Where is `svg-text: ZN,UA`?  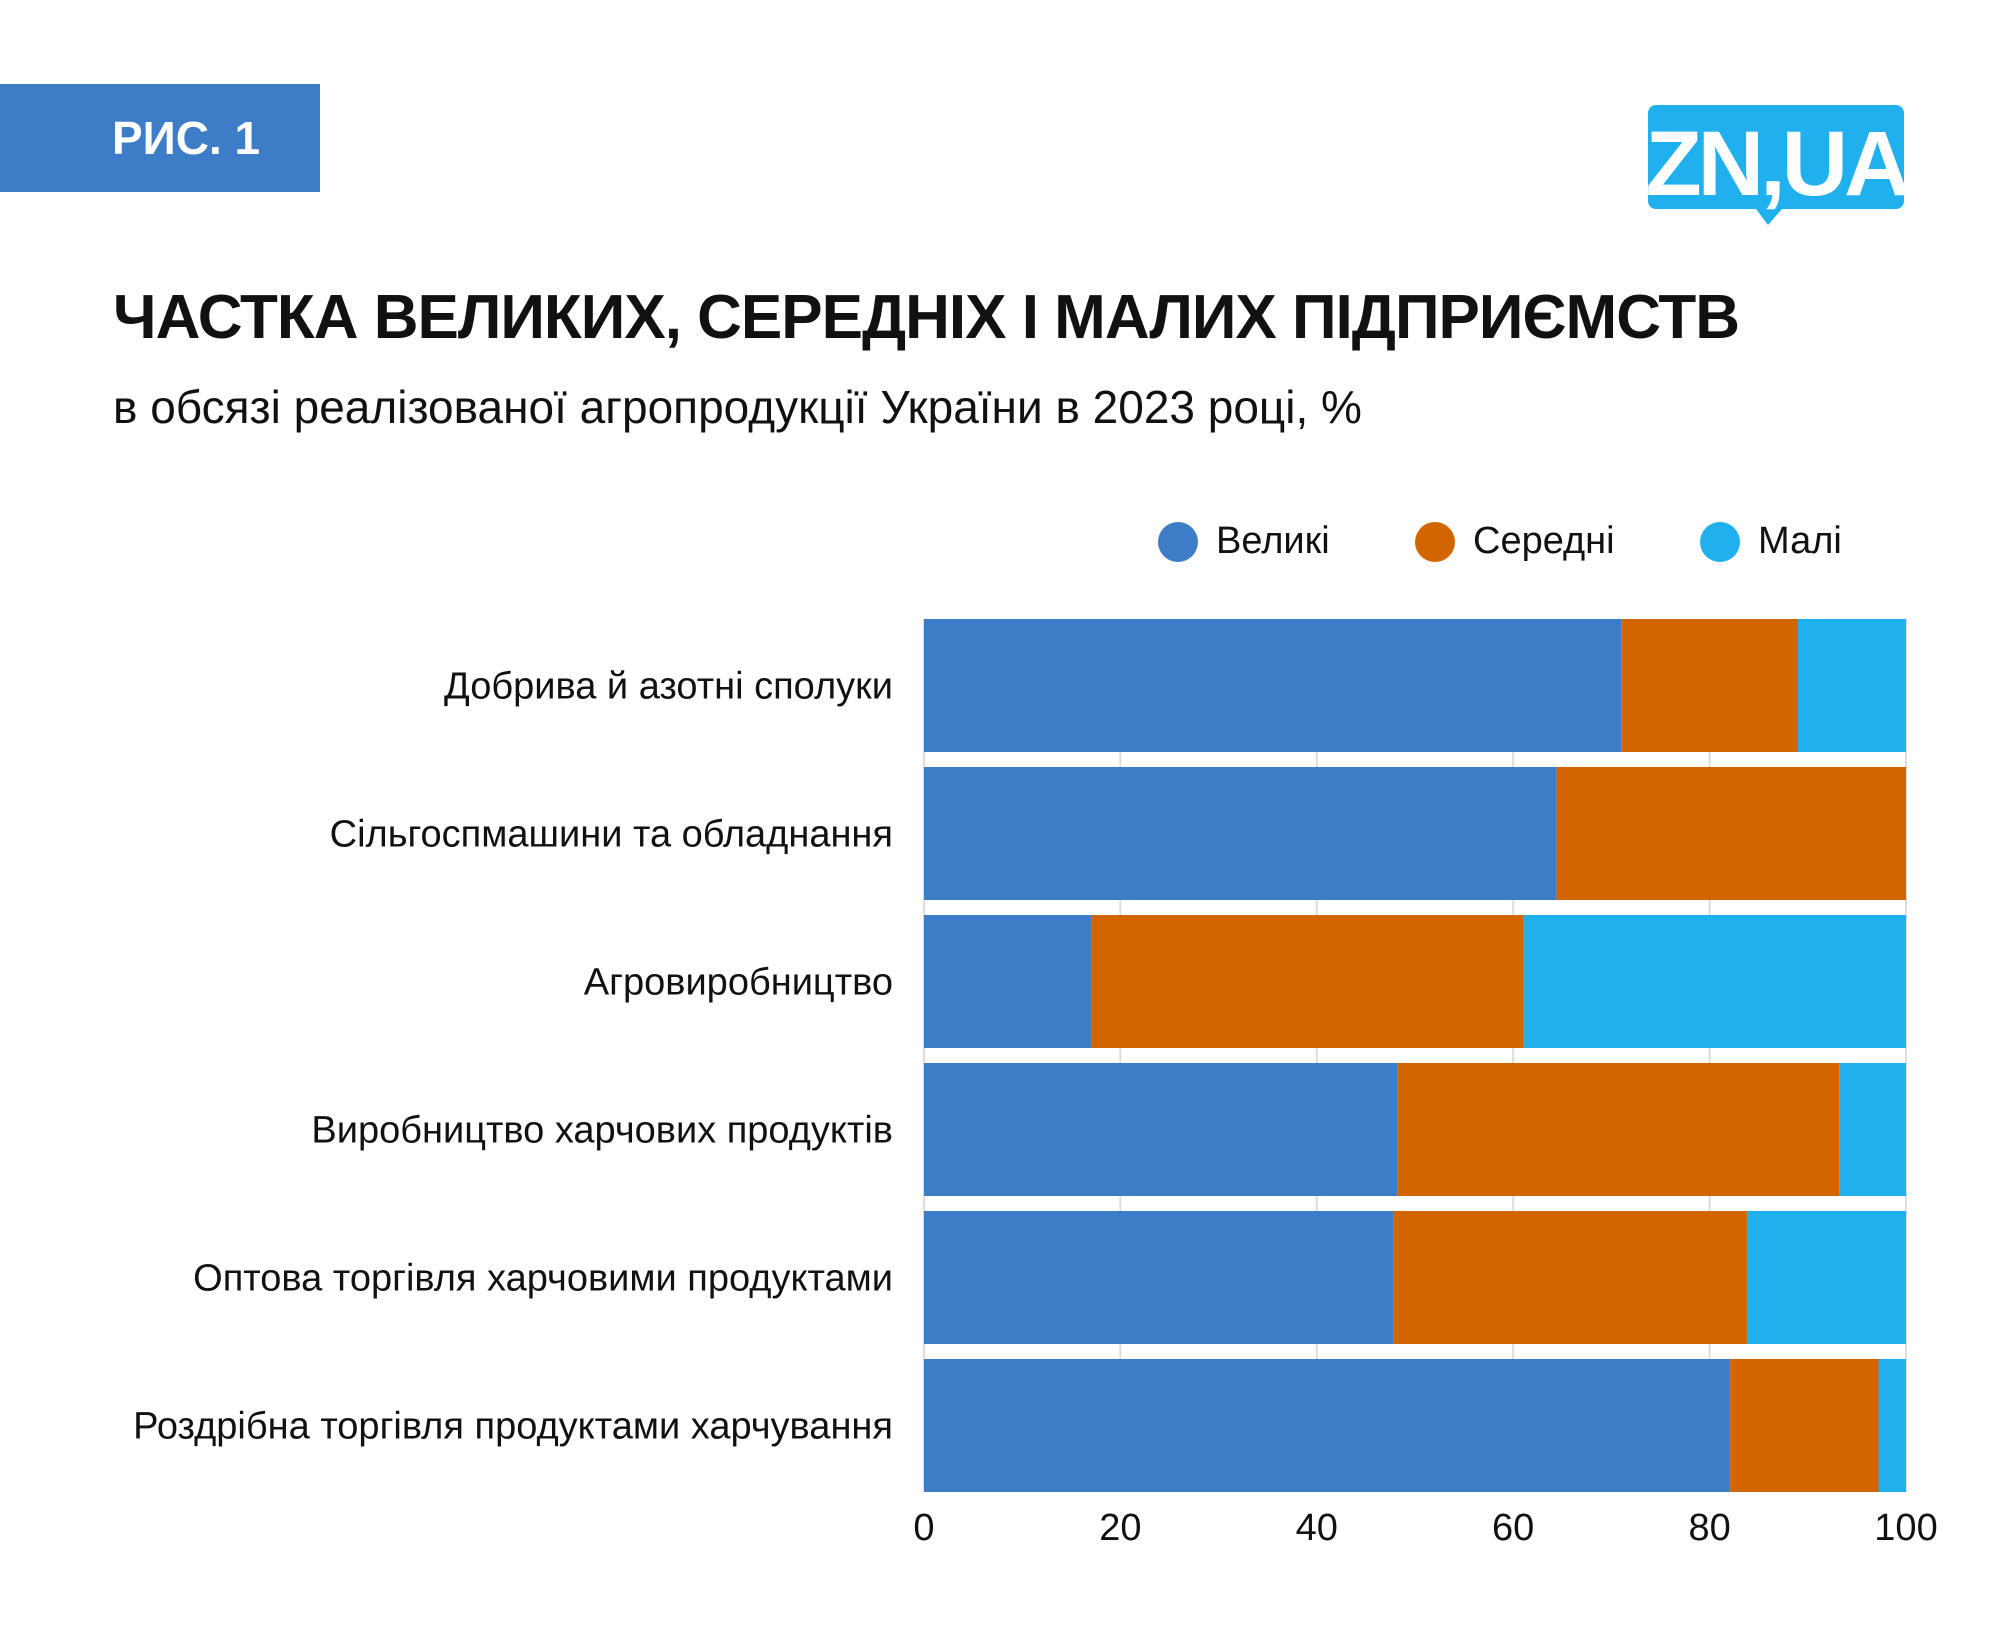 svg-text: ZN,UA is located at coordinates (1778, 164).